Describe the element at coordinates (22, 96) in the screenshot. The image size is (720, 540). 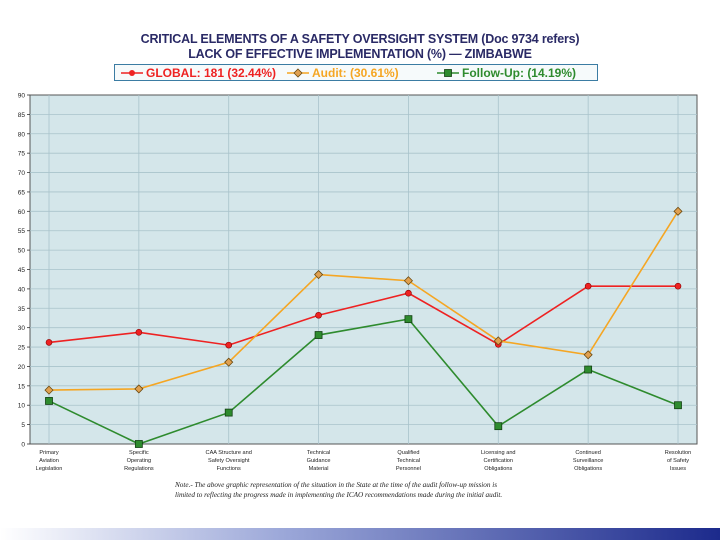
I see `y-tick-label: 90` at that location.